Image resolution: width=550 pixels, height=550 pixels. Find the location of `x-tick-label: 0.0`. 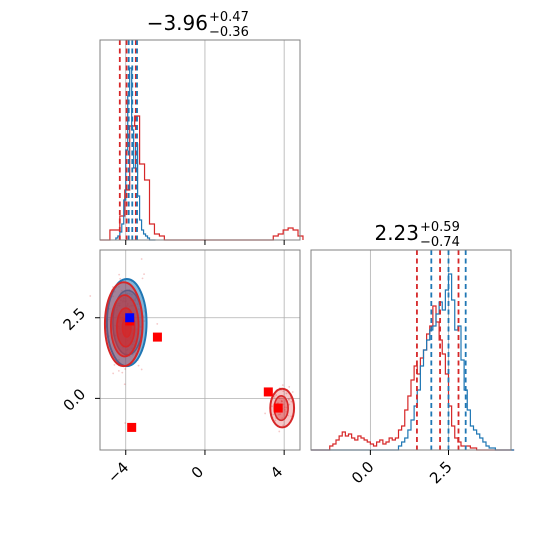

x-tick-label: 0.0 is located at coordinates (363, 473).